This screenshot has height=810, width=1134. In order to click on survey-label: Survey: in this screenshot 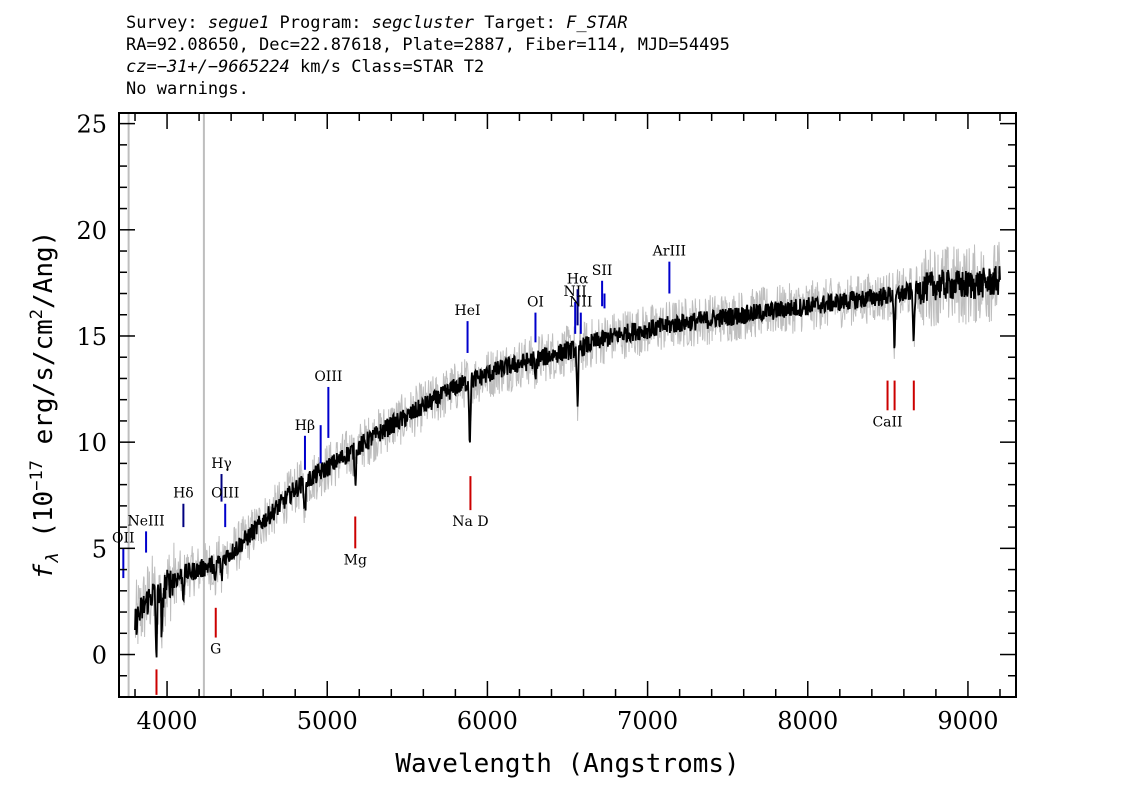, I will do `click(167, 23)`.